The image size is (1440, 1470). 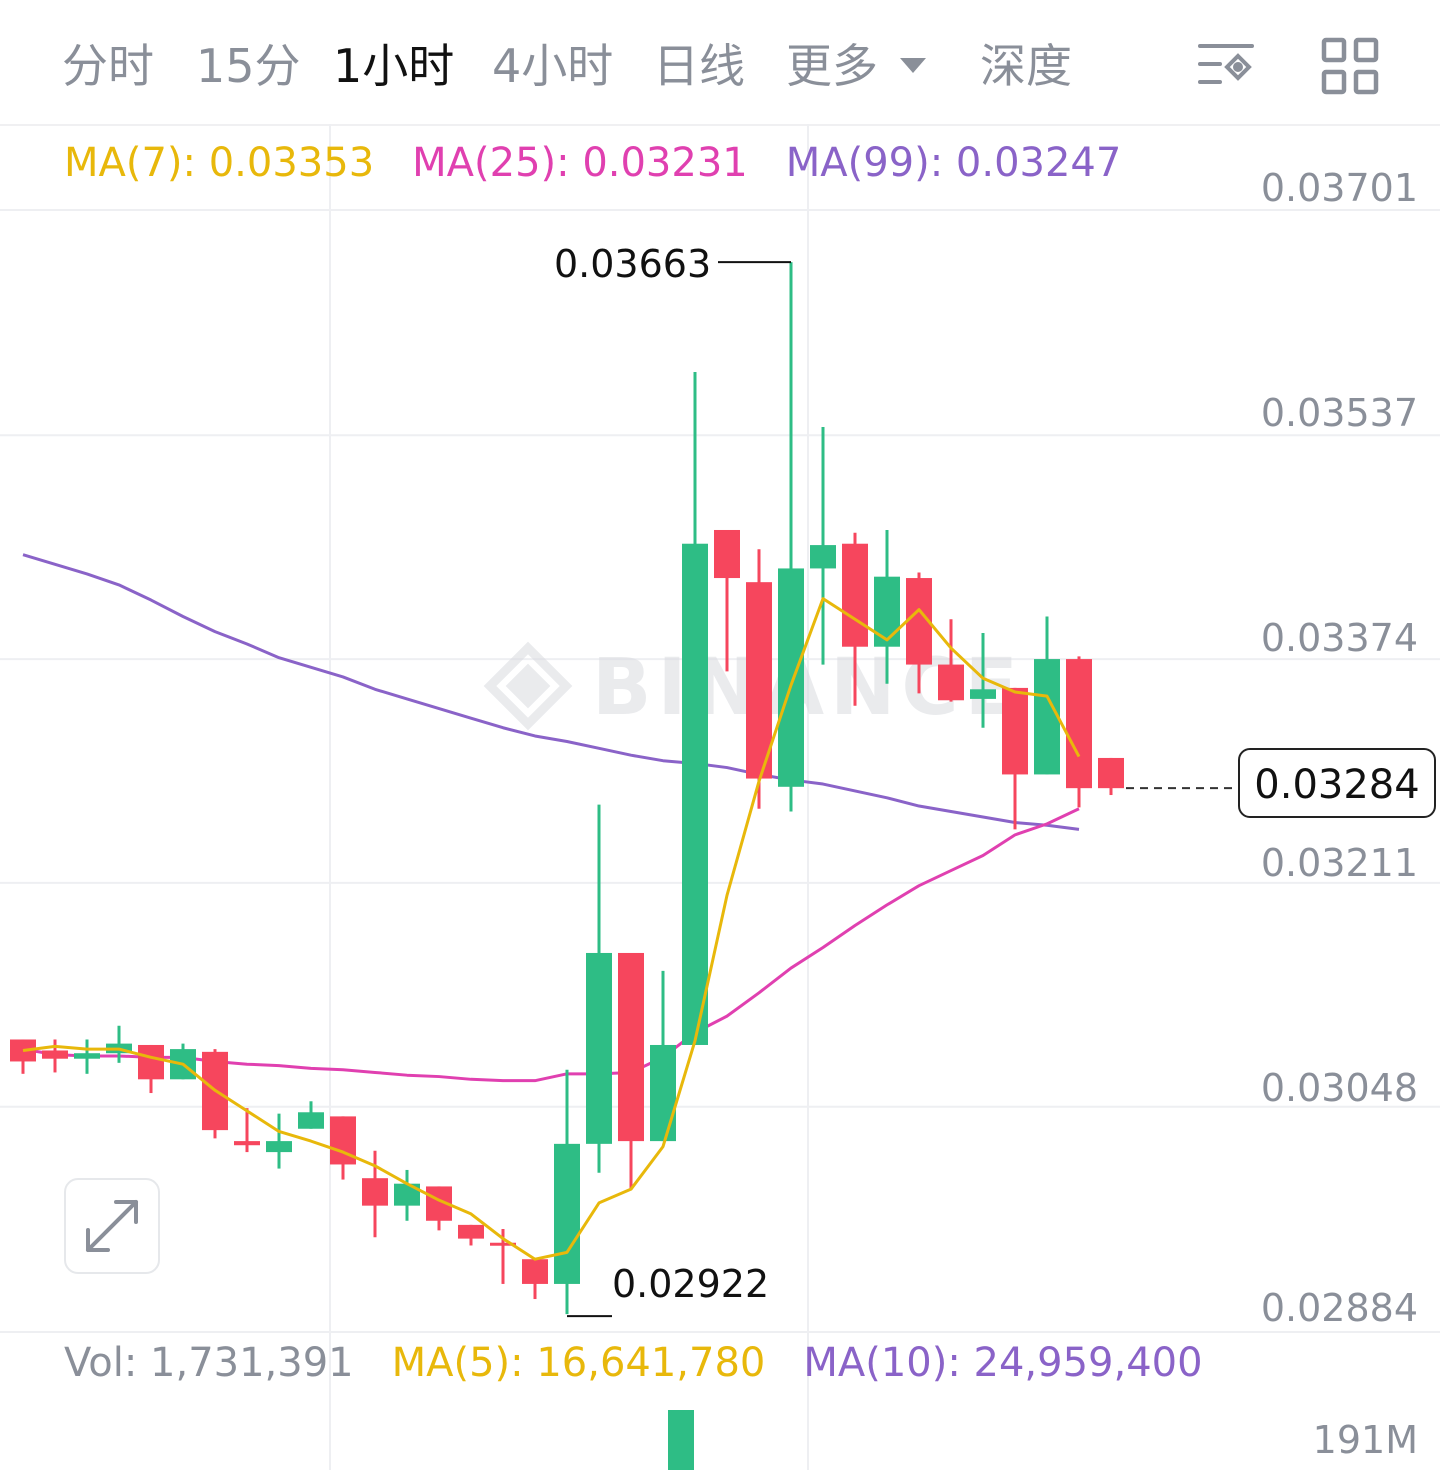 What do you see at coordinates (1339, 1308) in the screenshot?
I see `y-tick-label: 0.02884` at bounding box center [1339, 1308].